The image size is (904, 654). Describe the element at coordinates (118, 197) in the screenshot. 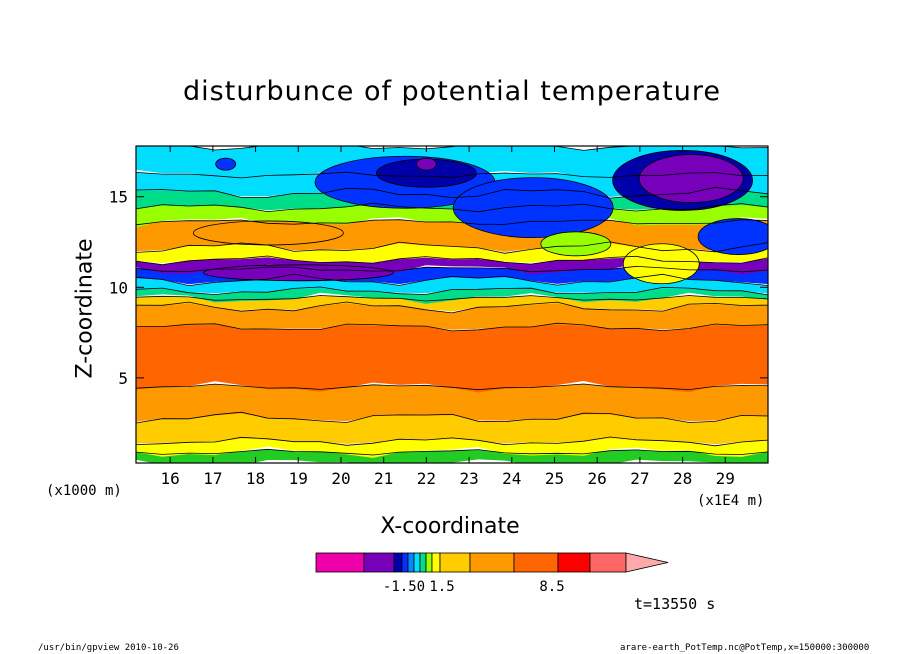

I see `y-tick-label: 15` at that location.